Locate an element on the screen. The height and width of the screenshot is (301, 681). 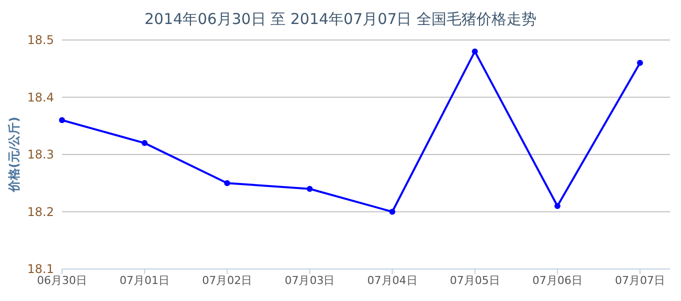
y-tick-label: 18.1 is located at coordinates (40, 269).